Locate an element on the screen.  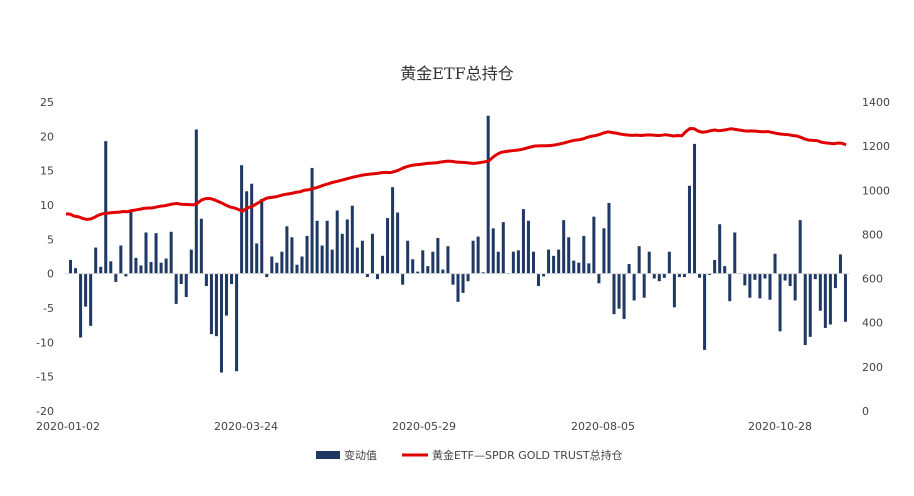
legend-line-label: 黄金ETF—SPDR GOLD TRUST总持仓 is located at coordinates (527, 455).